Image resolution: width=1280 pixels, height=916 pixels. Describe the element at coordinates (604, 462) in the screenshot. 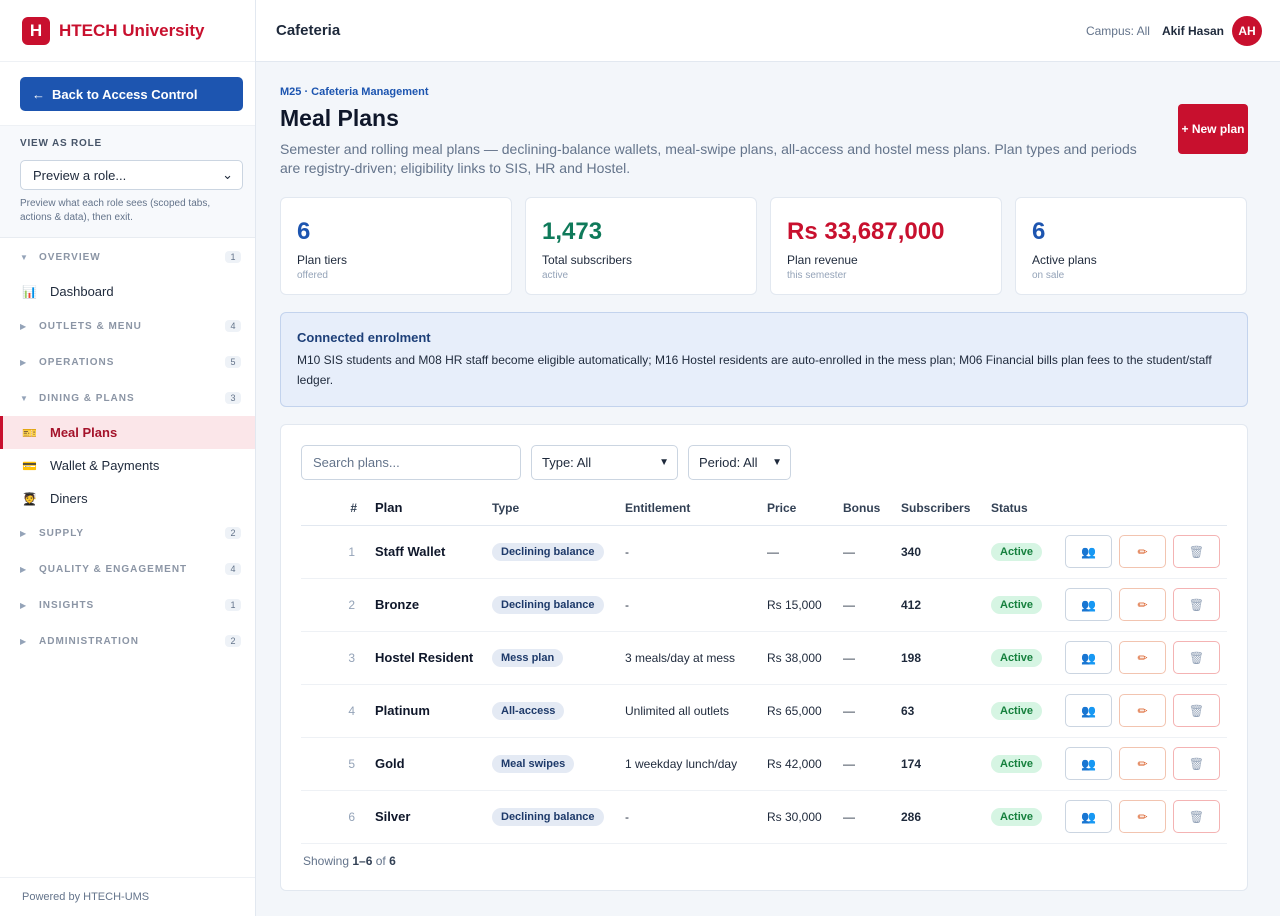

I see `type-filter-select: Type: All ▼` at that location.